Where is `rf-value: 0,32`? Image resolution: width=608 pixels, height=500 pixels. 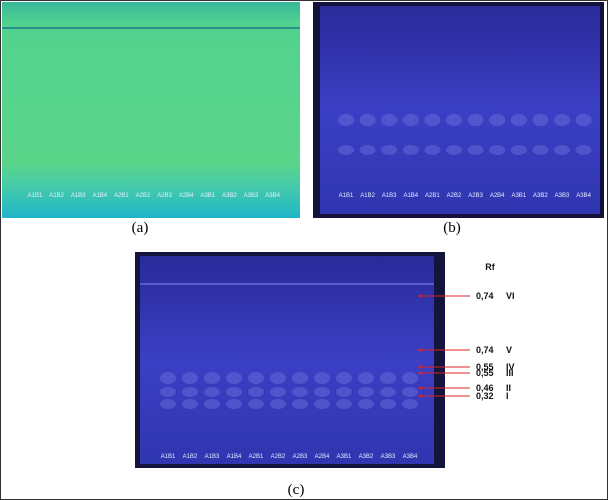
rf-value: 0,32 is located at coordinates (485, 396).